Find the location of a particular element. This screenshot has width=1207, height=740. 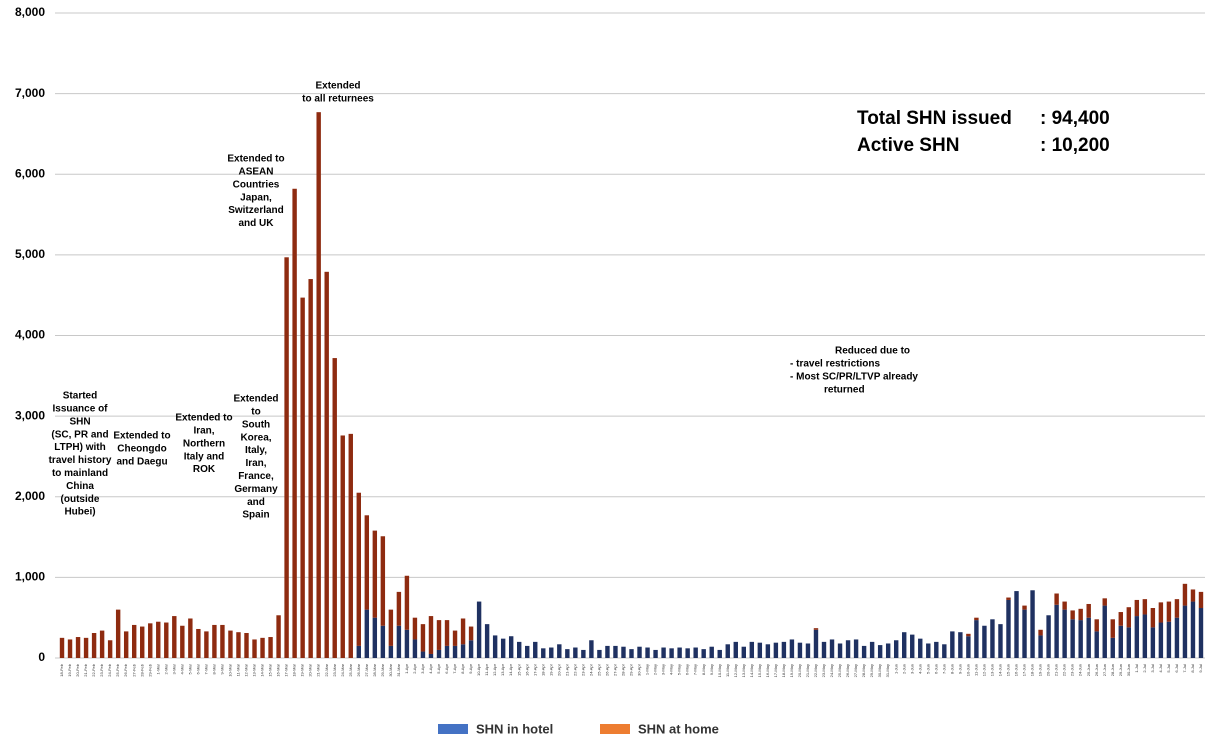

x-tick-label: 28-Apr is located at coordinates (623, 669).